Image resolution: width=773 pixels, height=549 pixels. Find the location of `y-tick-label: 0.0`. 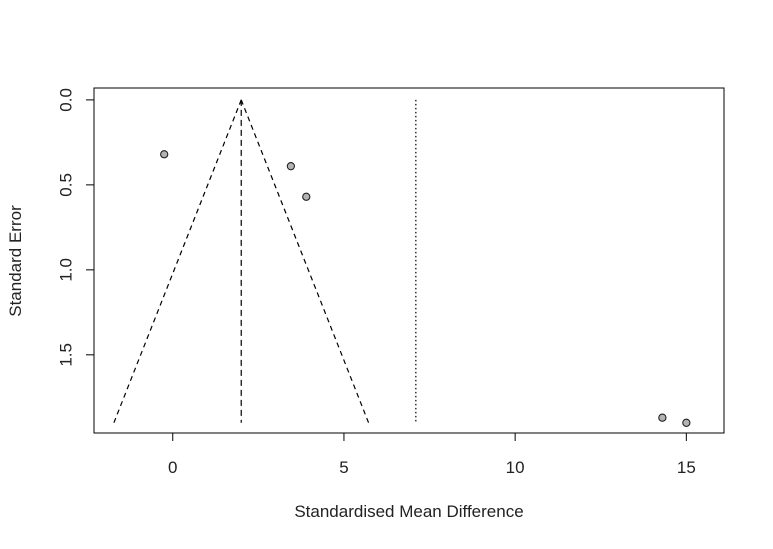

y-tick-label: 0.0 is located at coordinates (66, 100).